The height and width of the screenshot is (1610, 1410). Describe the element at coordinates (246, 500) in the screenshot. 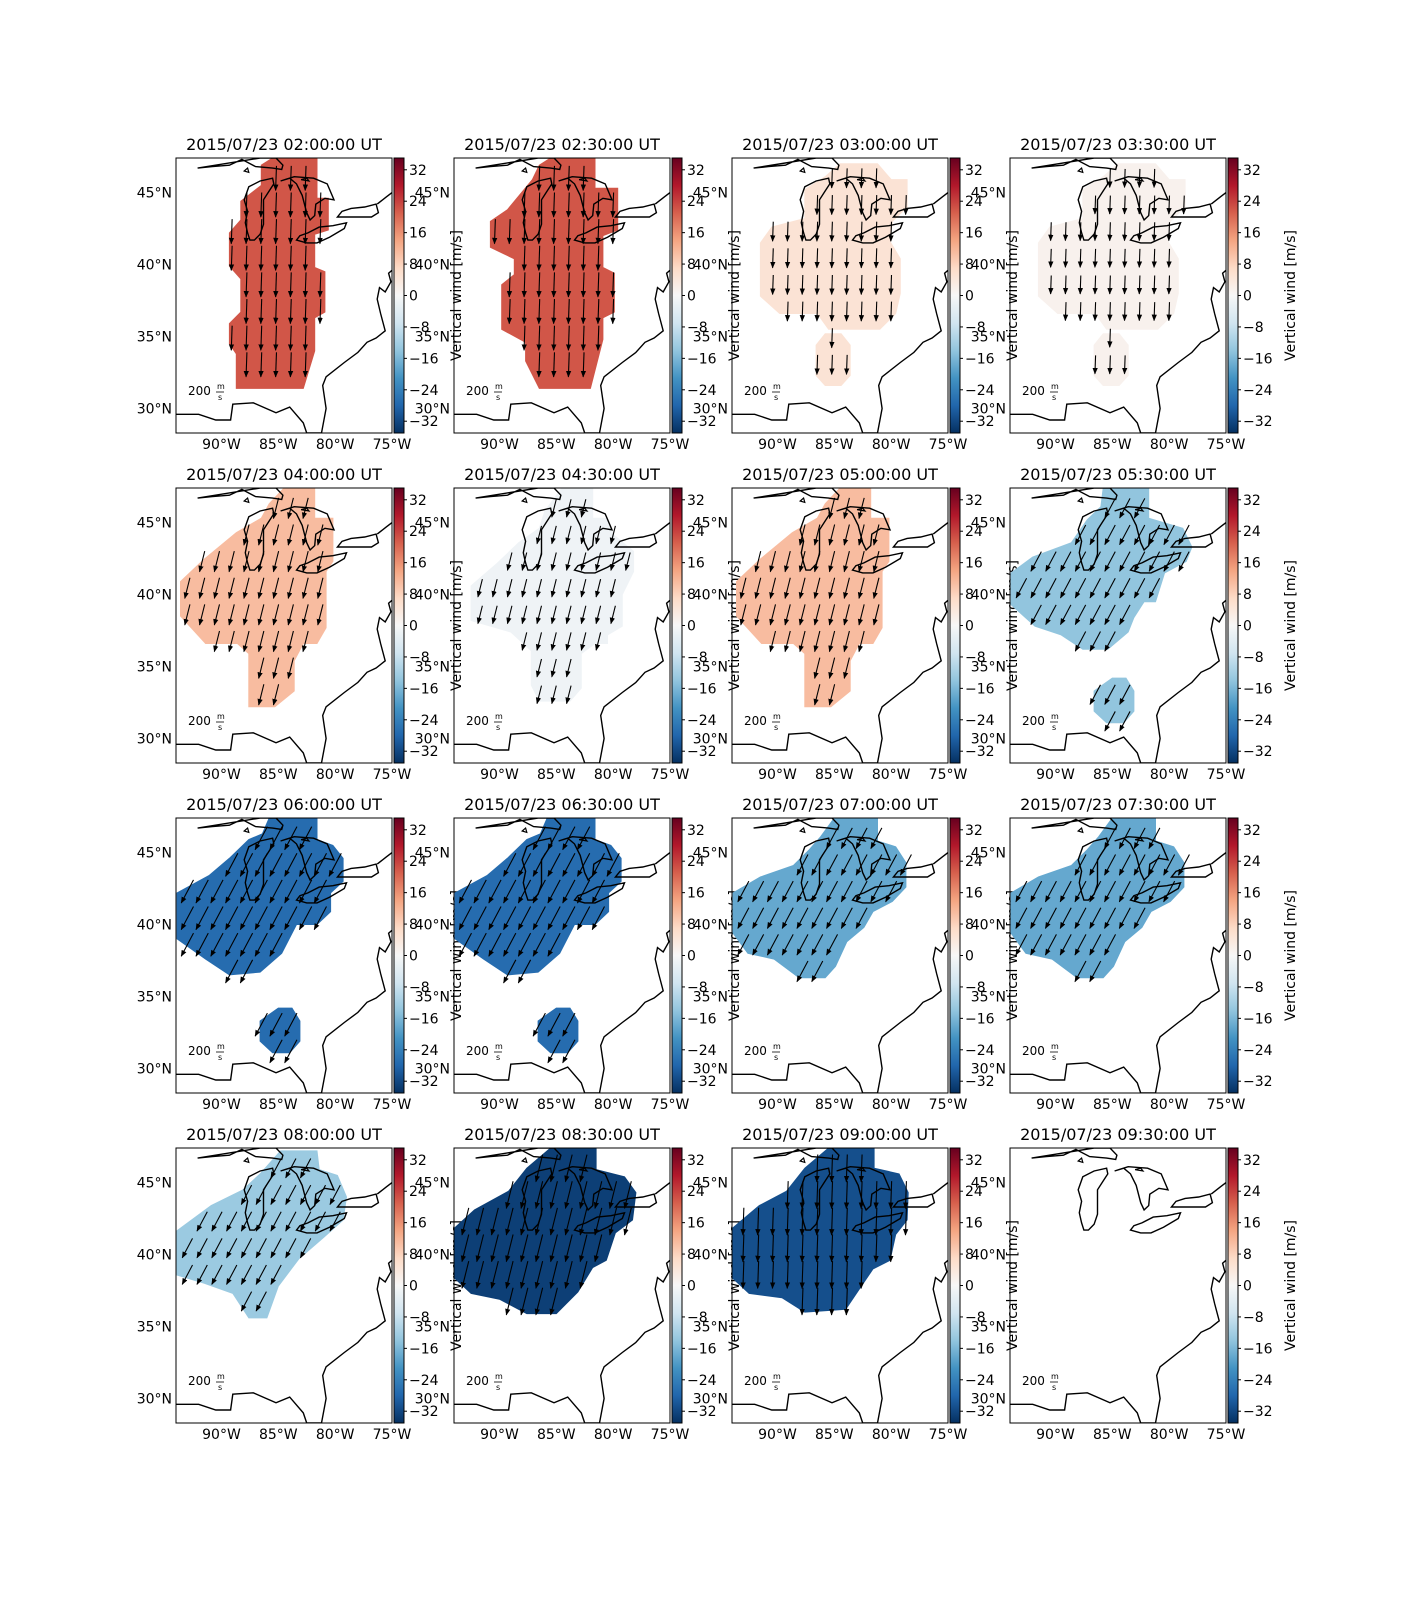

I see `island-outline` at that location.